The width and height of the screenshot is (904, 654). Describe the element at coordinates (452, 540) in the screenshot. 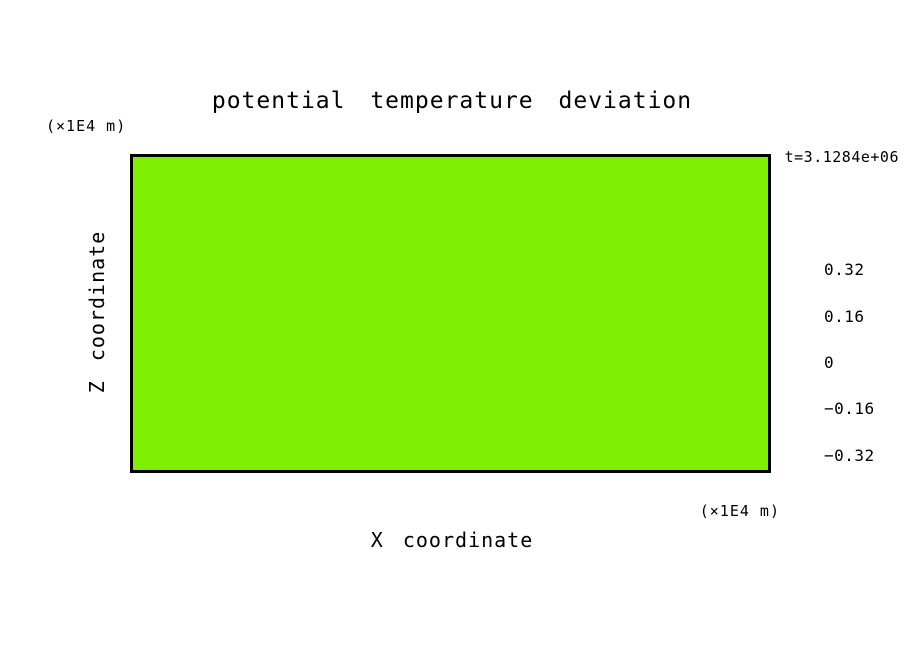

I see `x-axis-title: X coordinate` at that location.